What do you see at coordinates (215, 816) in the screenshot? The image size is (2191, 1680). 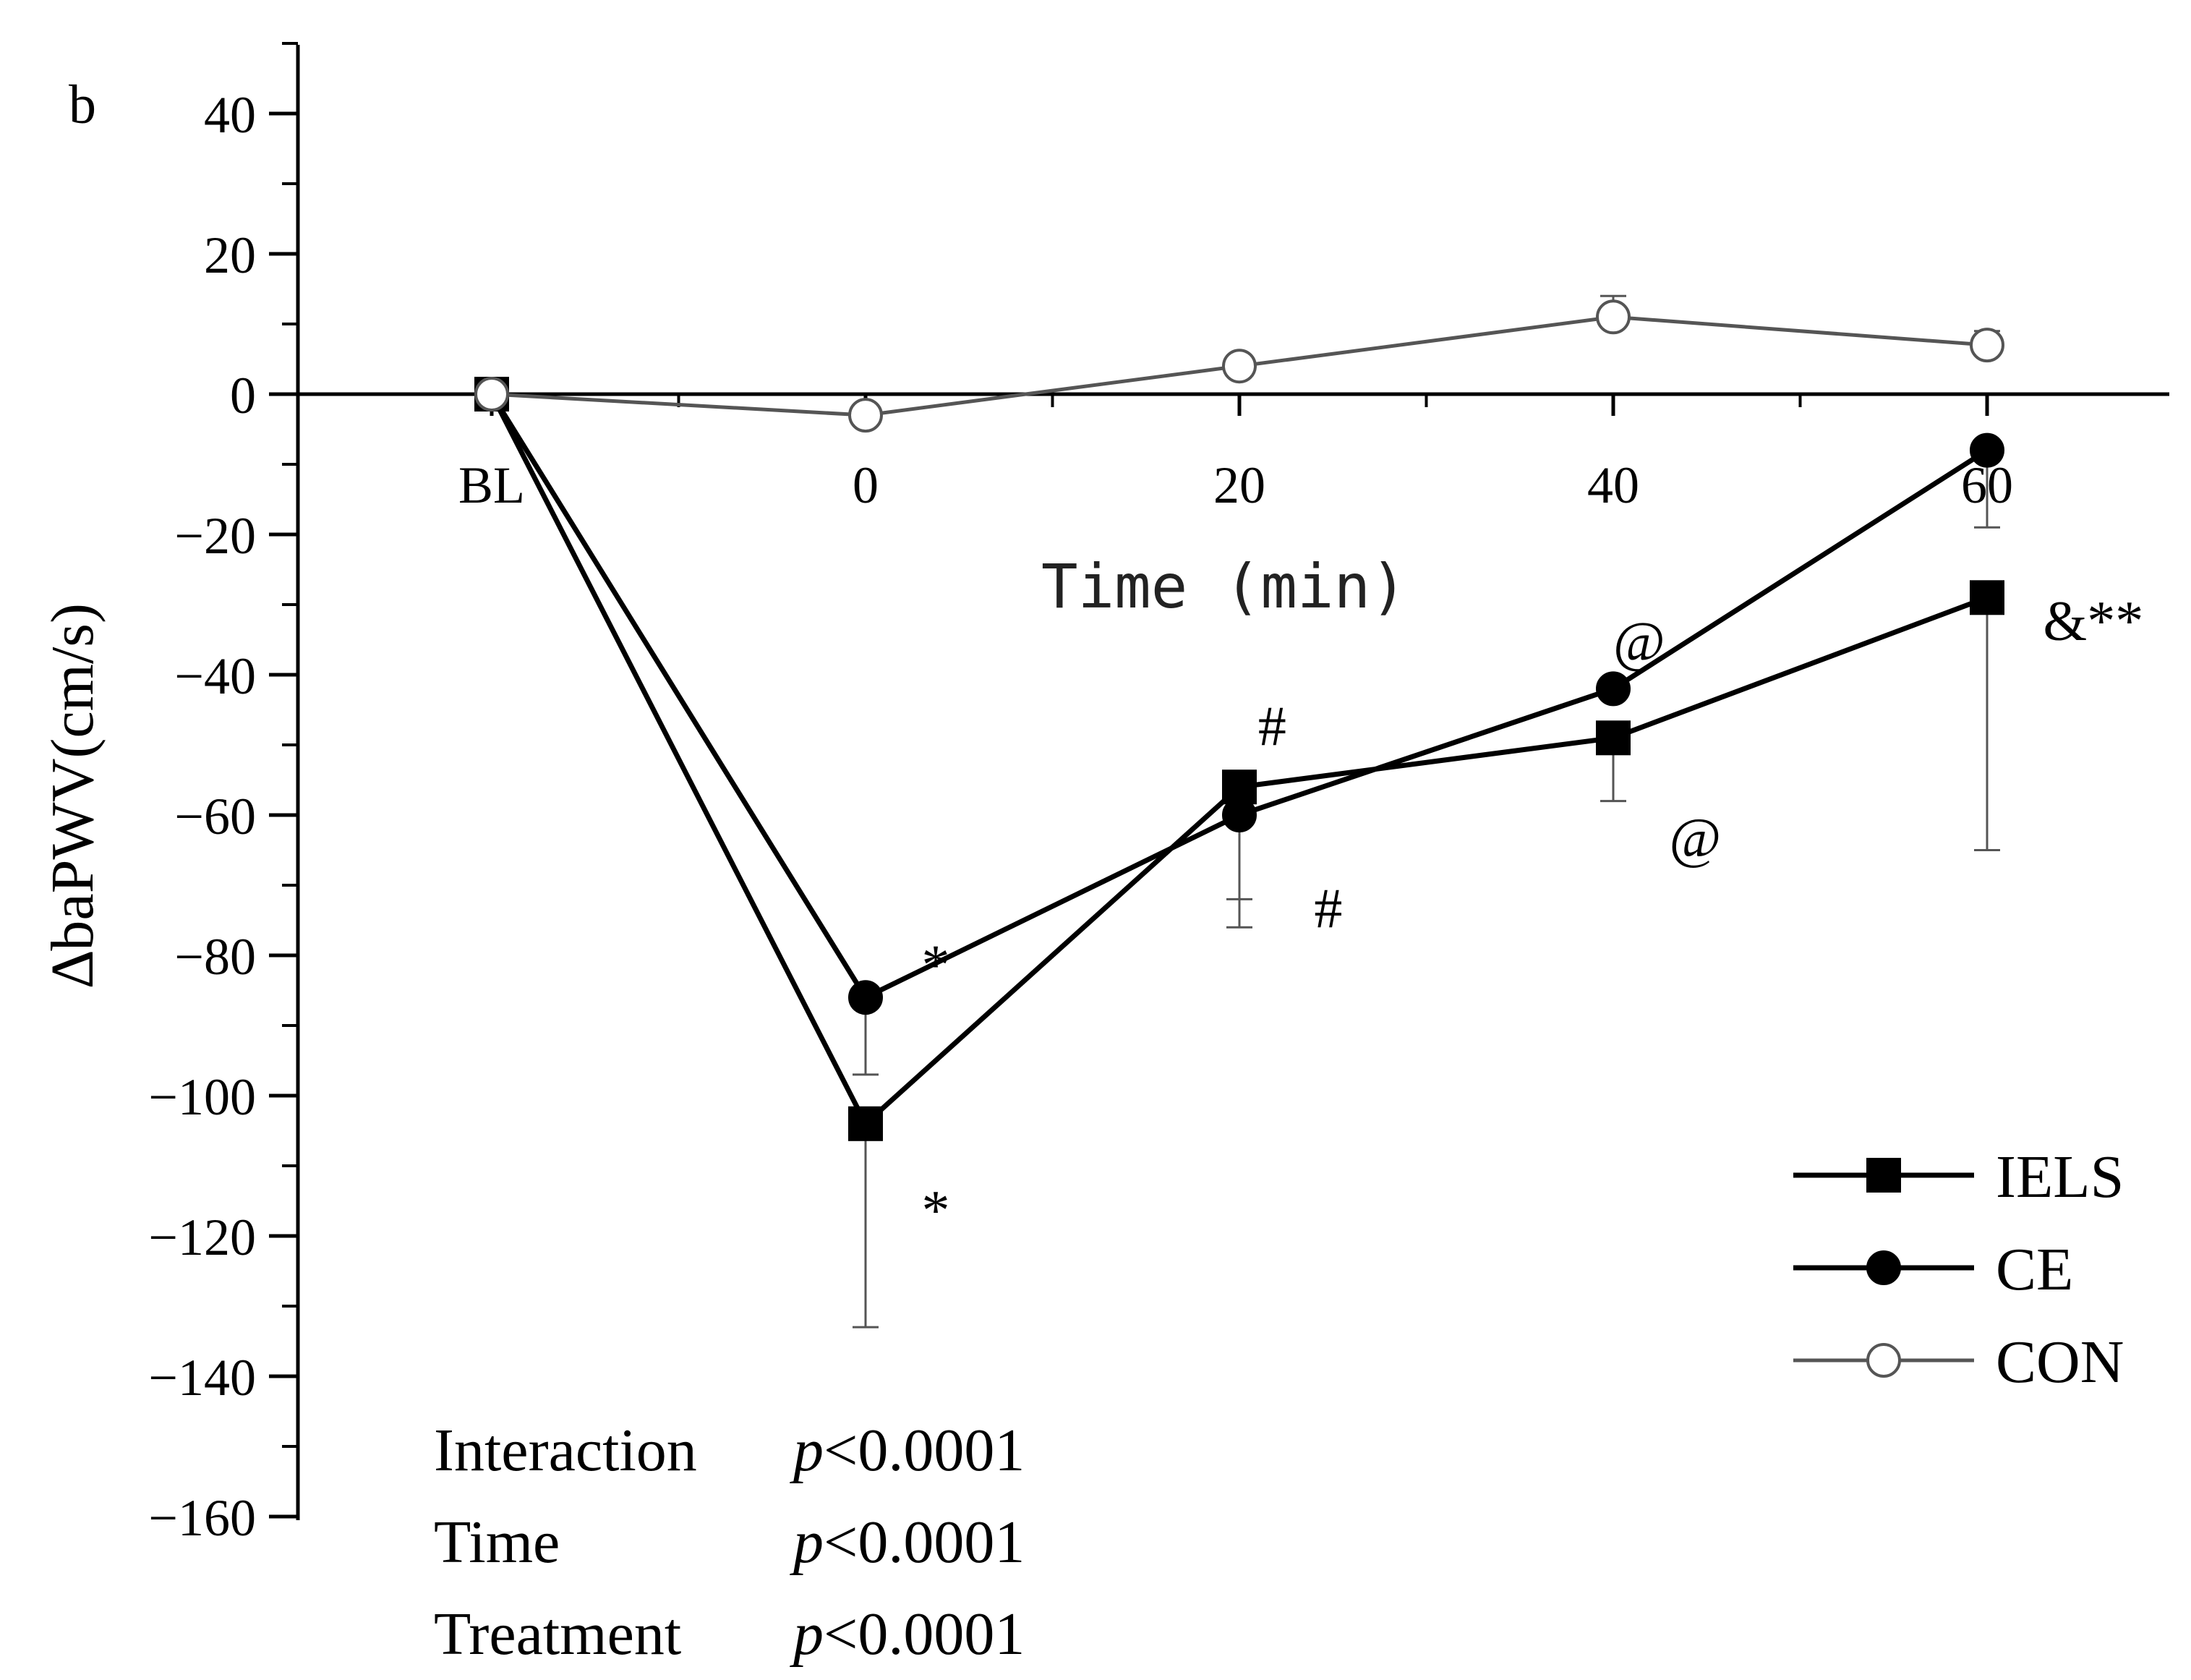 I see `y-tick-label: −60` at bounding box center [215, 816].